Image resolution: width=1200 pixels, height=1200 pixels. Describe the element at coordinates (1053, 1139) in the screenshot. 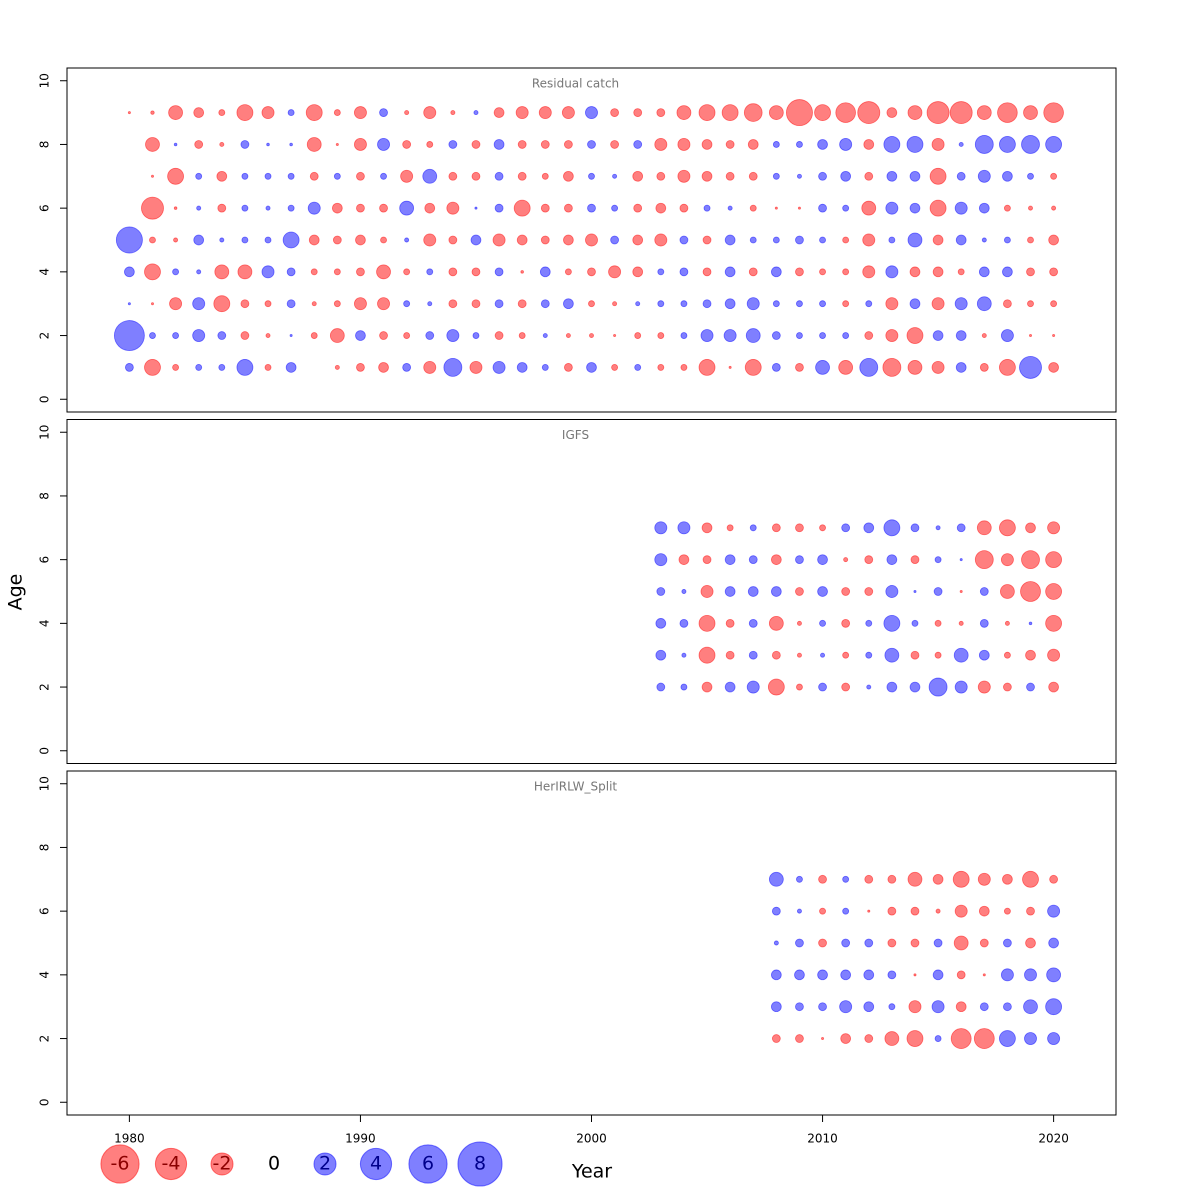

I see `x-tick-label: 2020` at that location.